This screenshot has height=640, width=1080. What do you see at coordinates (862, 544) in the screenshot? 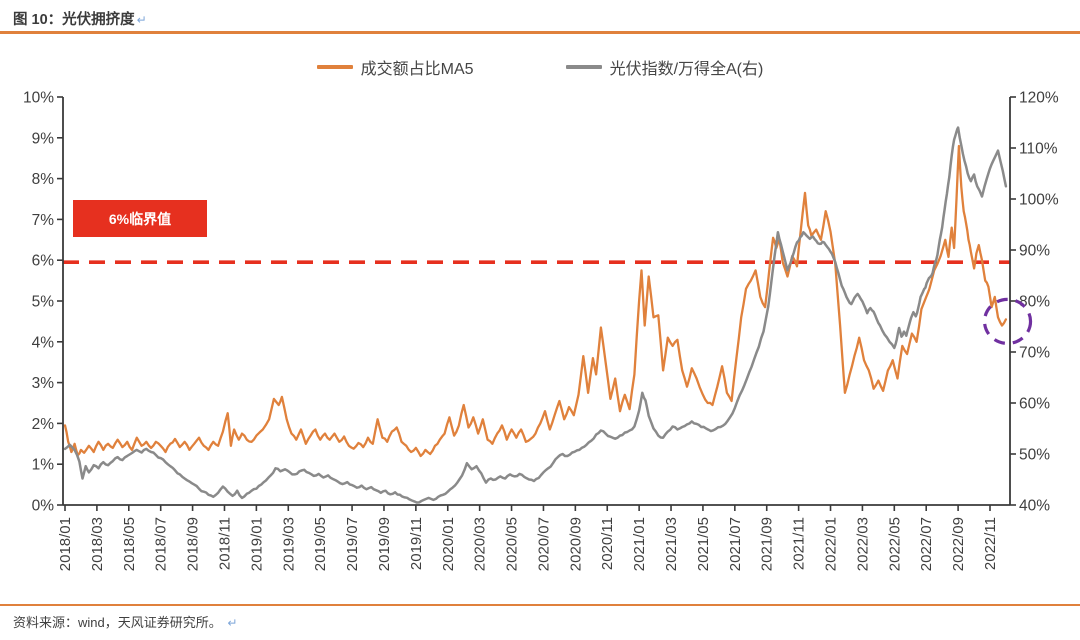
I see `axis-tick-label: 2022/03` at bounding box center [862, 544].